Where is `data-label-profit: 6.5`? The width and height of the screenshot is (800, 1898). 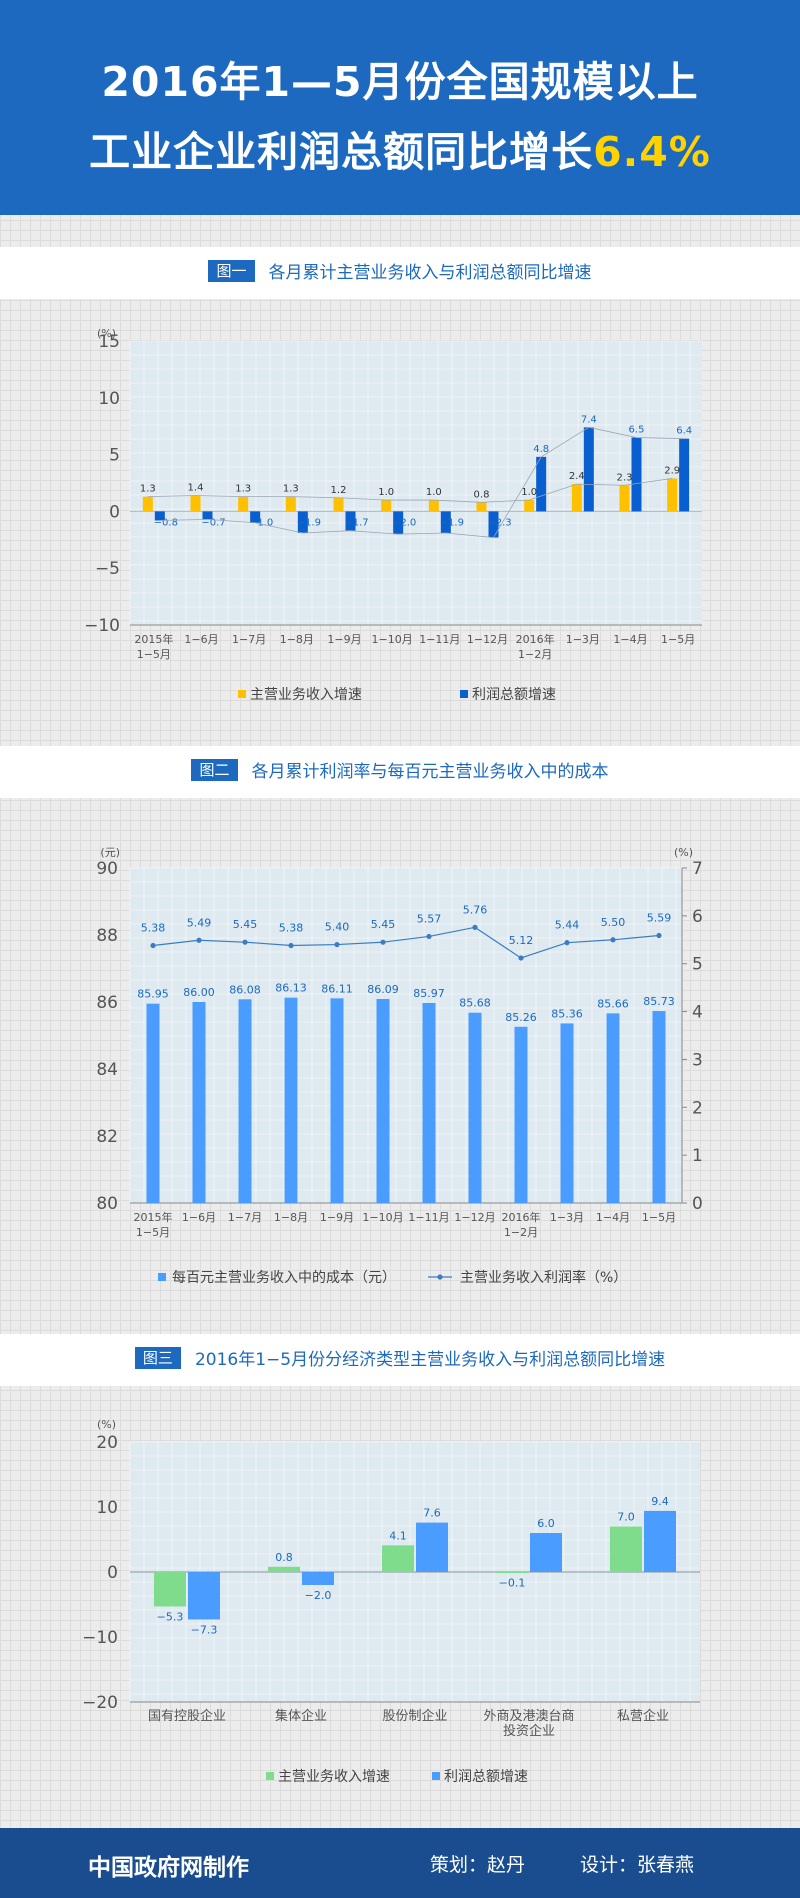
data-label-profit: 6.5 is located at coordinates (637, 430).